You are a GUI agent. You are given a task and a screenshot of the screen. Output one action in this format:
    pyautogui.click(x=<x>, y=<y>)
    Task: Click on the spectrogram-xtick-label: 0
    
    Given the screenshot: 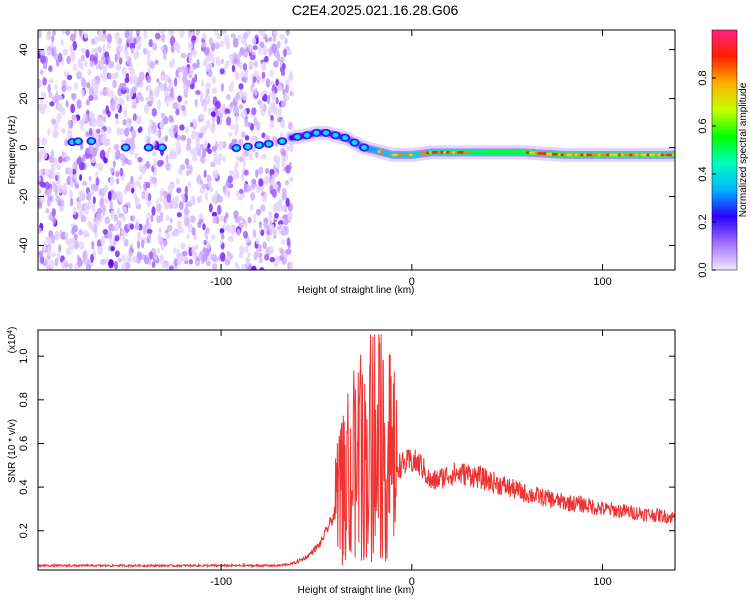 What is the action you would take?
    pyautogui.click(x=412, y=282)
    